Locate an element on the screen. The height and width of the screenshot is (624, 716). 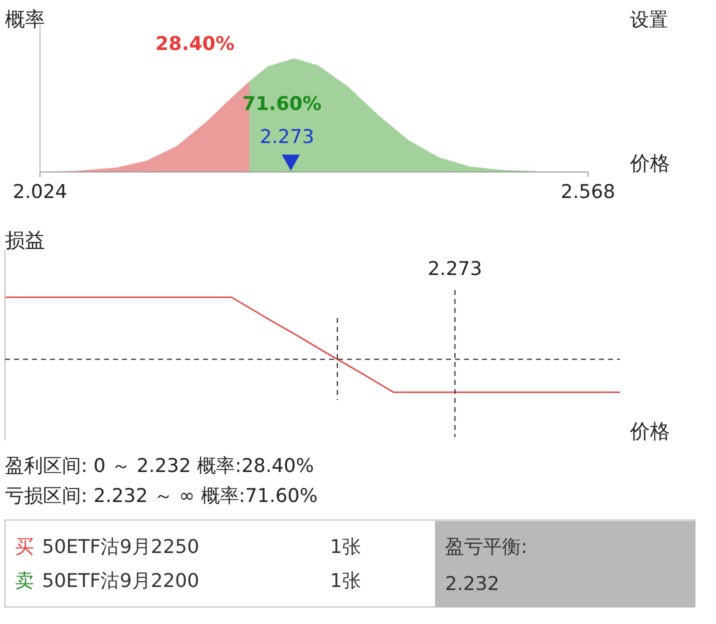
text: 28.40% is located at coordinates (195, 44).